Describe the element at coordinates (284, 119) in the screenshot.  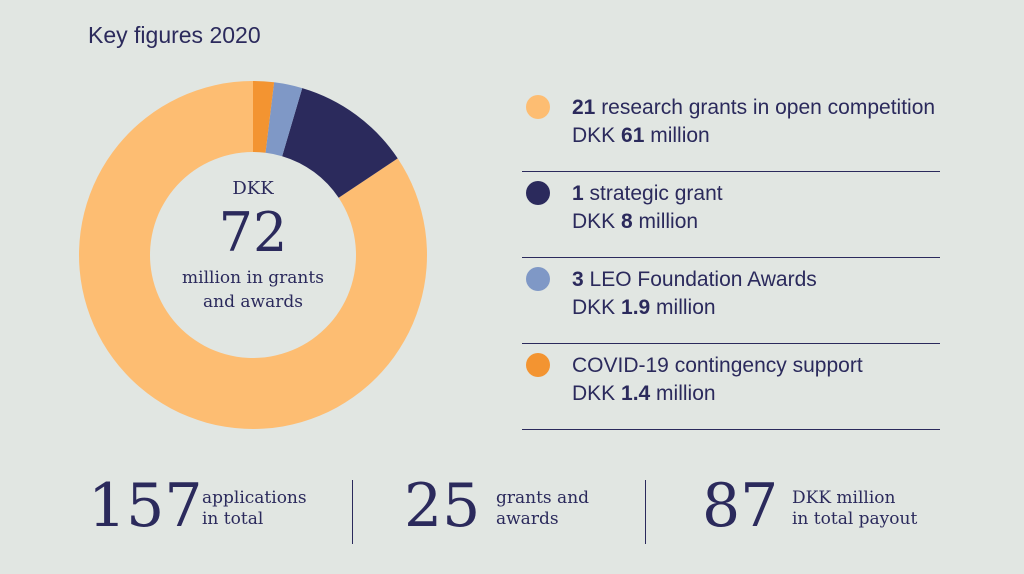
I see `slice-leo-awards` at that location.